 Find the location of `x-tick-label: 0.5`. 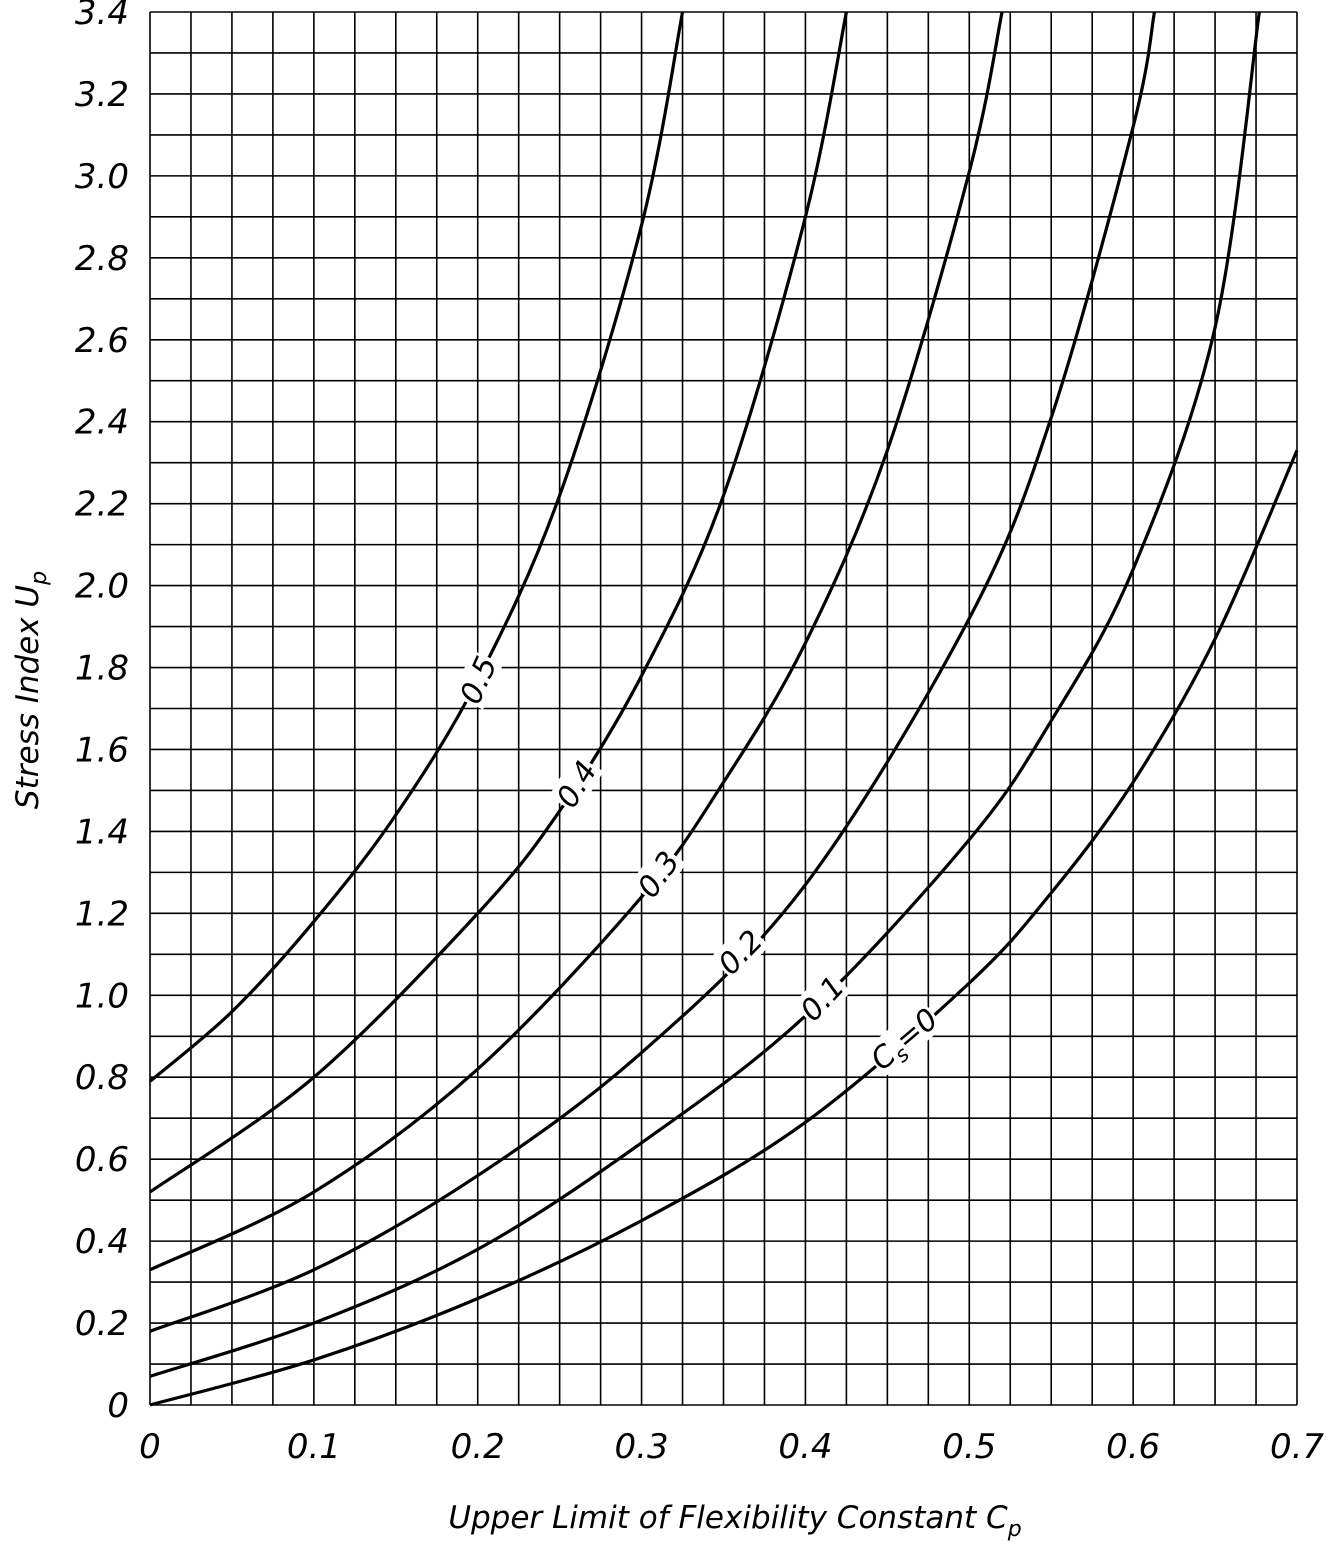

x-tick-label: 0.5 is located at coordinates (969, 1447).